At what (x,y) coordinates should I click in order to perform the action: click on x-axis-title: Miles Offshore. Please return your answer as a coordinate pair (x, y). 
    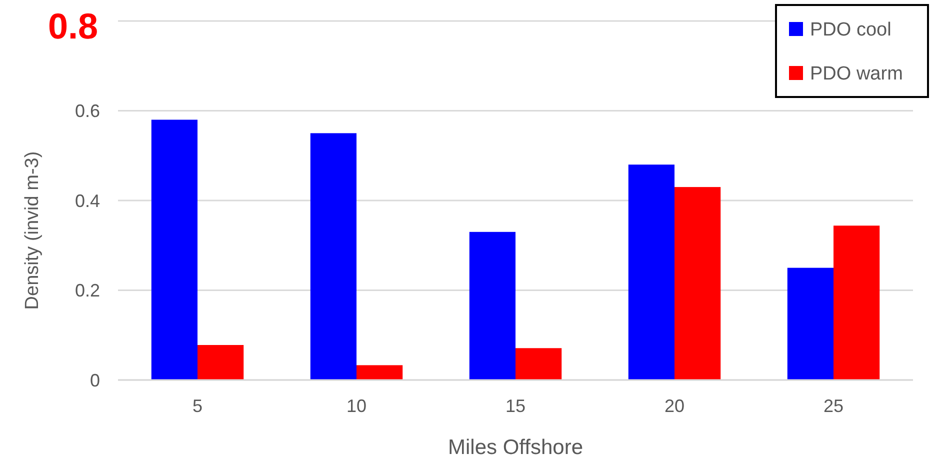
    Looking at the image, I should click on (515, 447).